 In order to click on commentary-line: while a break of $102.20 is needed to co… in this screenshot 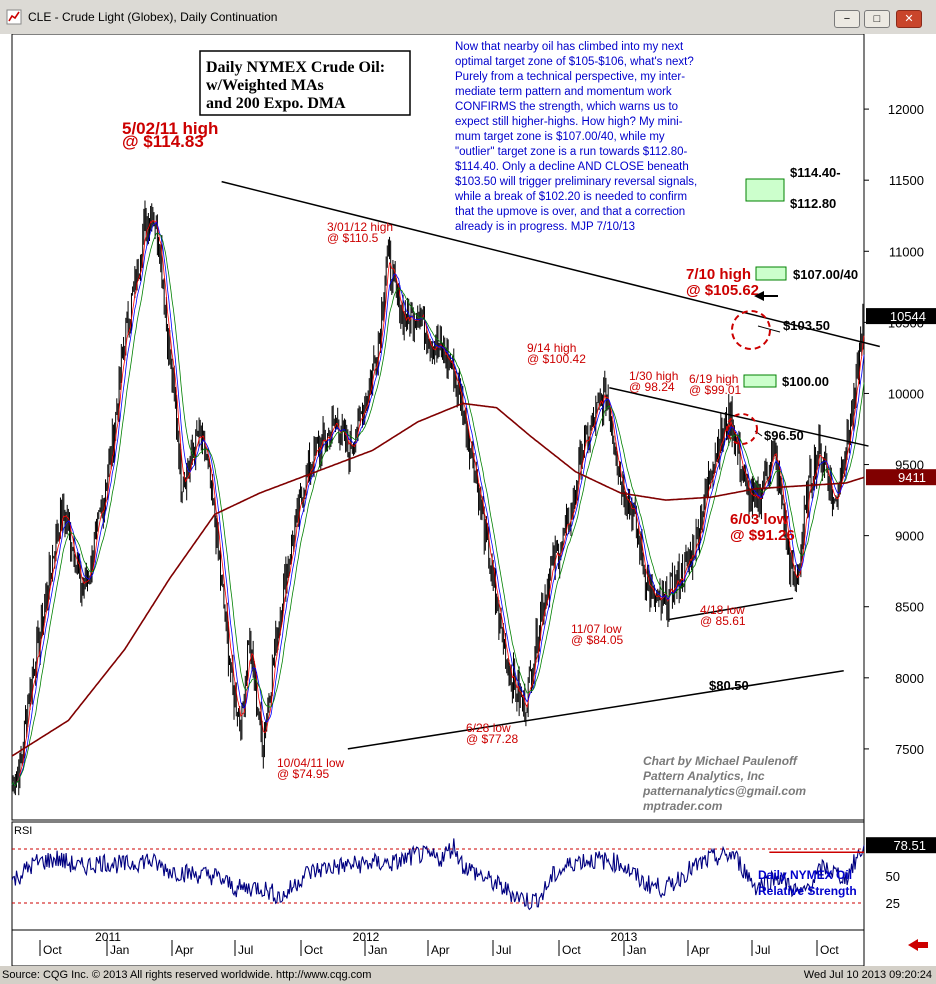, I will do `click(570, 197)`.